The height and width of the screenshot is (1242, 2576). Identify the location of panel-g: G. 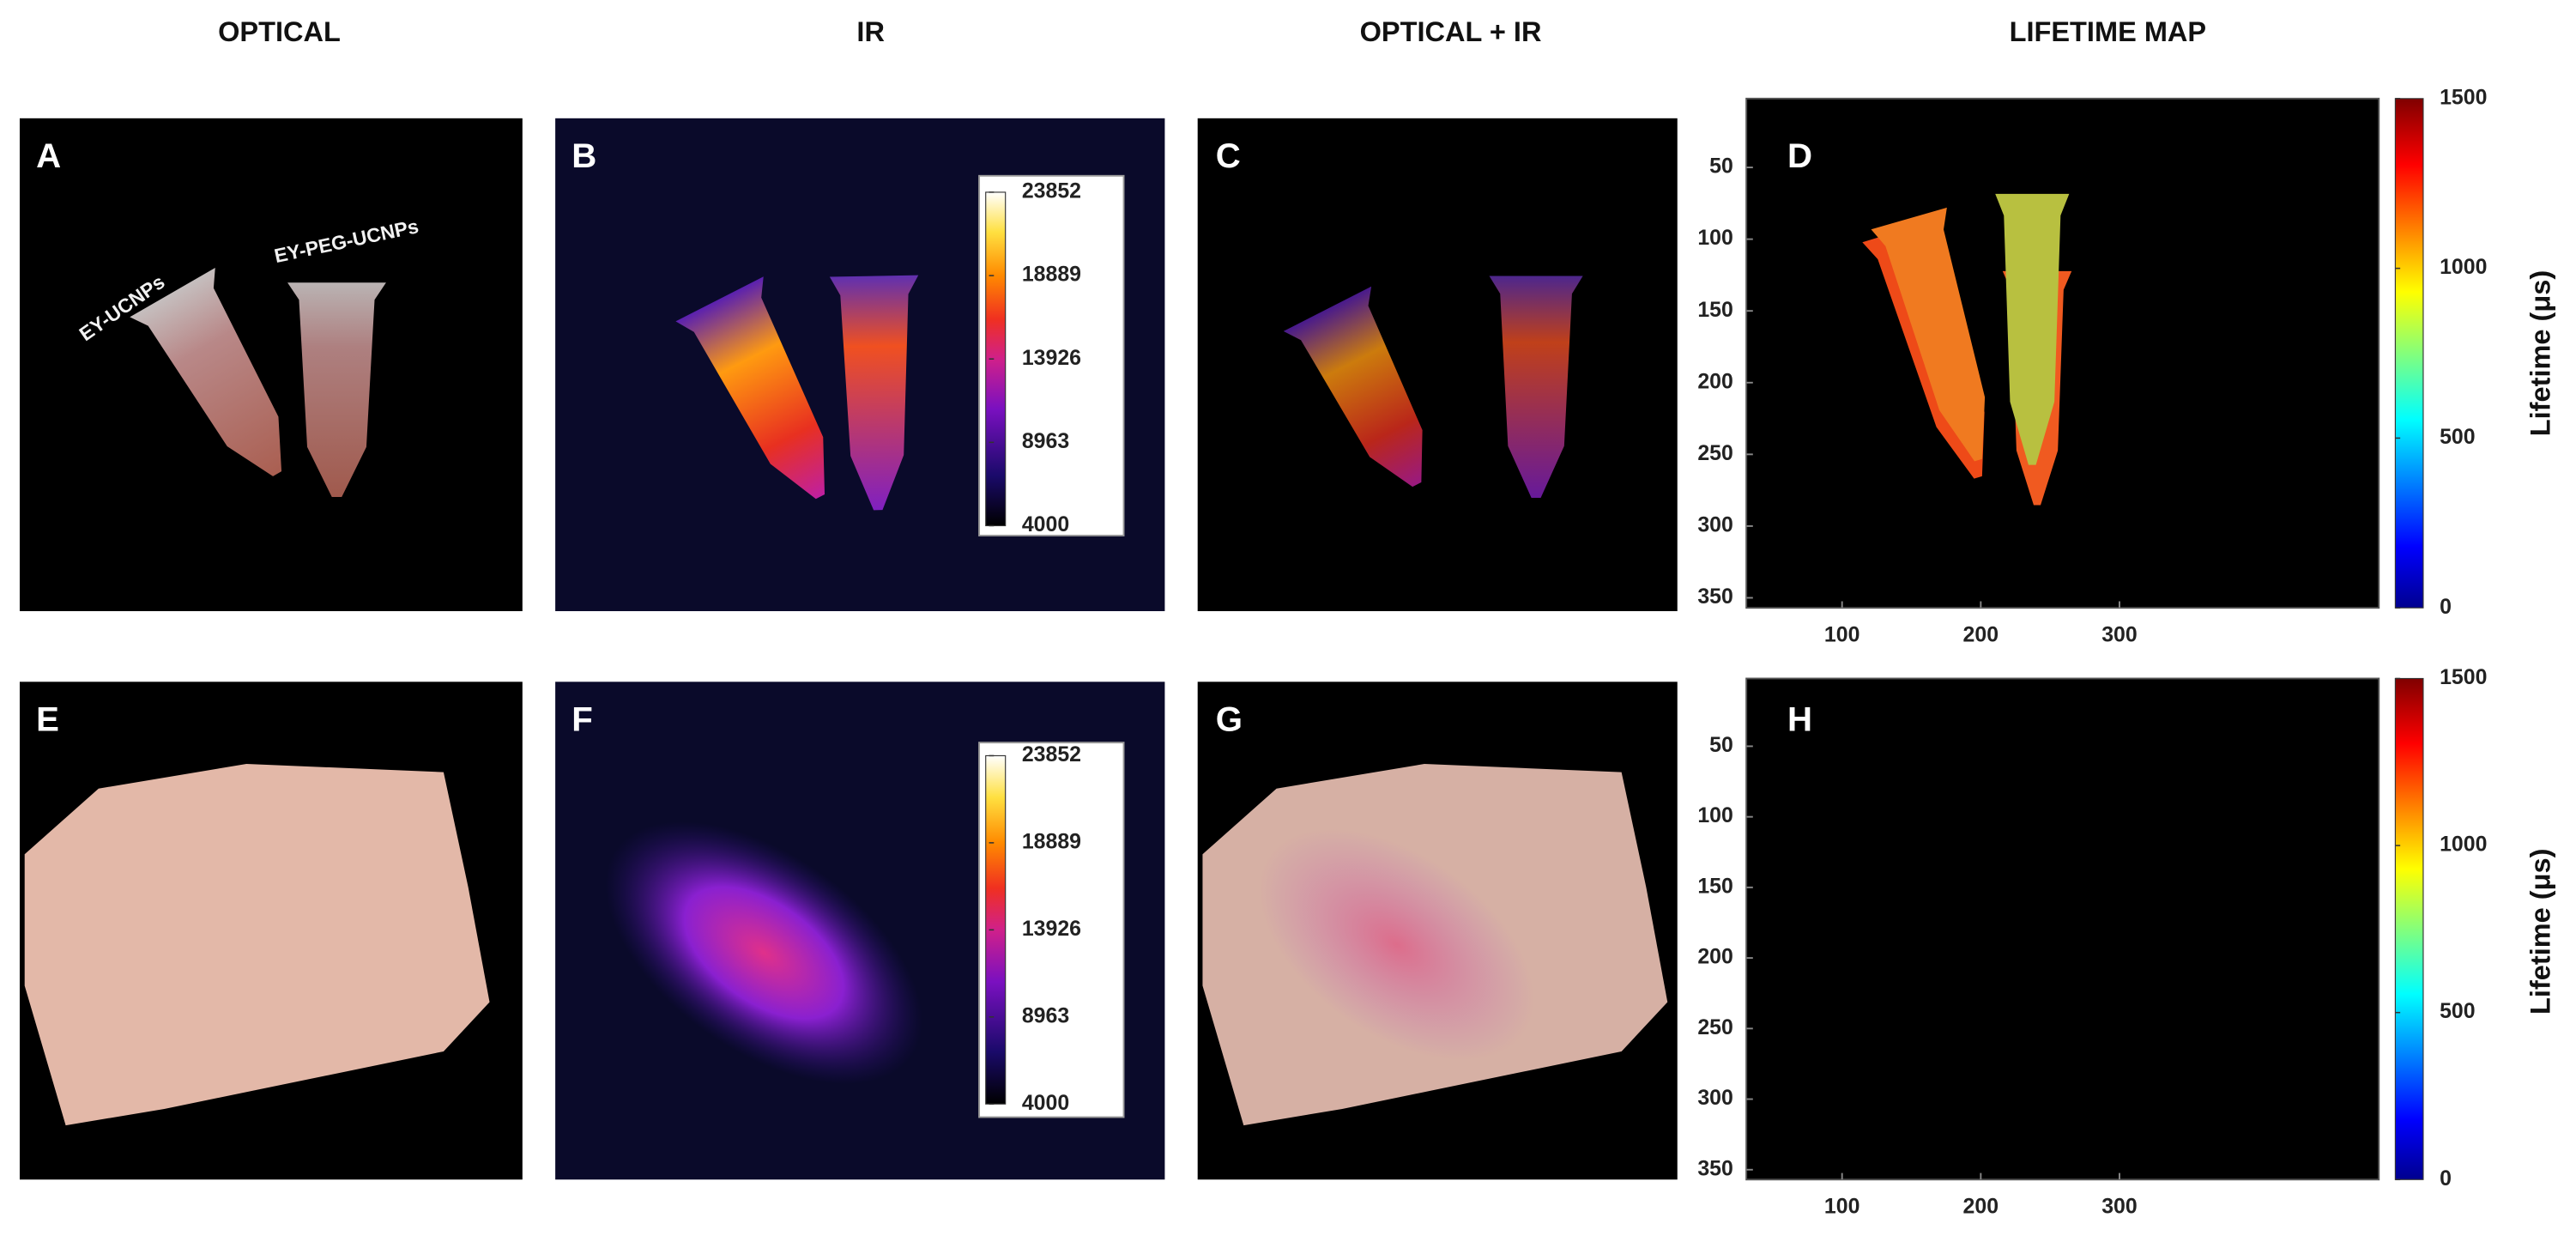
(1437, 931).